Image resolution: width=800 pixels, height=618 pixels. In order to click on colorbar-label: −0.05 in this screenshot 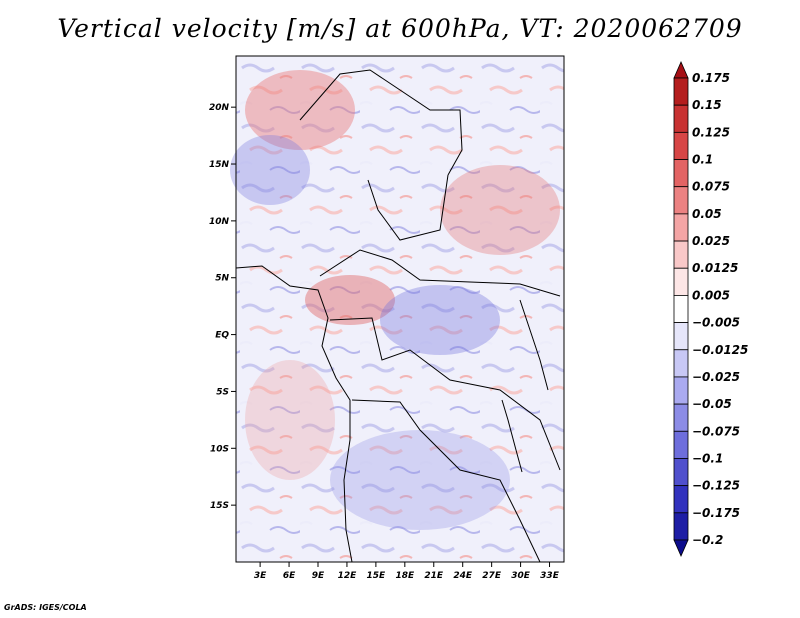, I will do `click(712, 404)`.